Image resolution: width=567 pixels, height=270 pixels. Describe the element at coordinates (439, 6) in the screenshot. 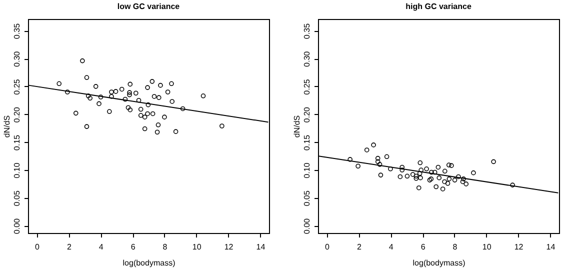

I see `chart-title: high GC variance` at that location.